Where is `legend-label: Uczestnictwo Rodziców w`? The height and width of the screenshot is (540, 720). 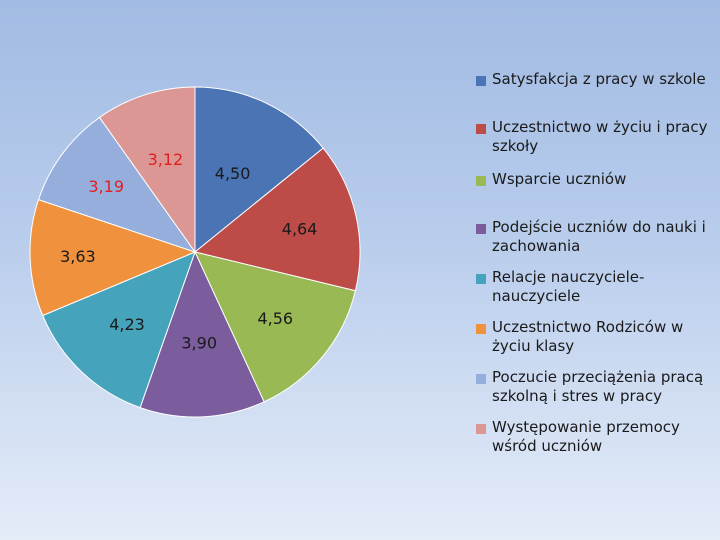
legend-label: Uczestnictwo Rodziców w is located at coordinates (588, 327).